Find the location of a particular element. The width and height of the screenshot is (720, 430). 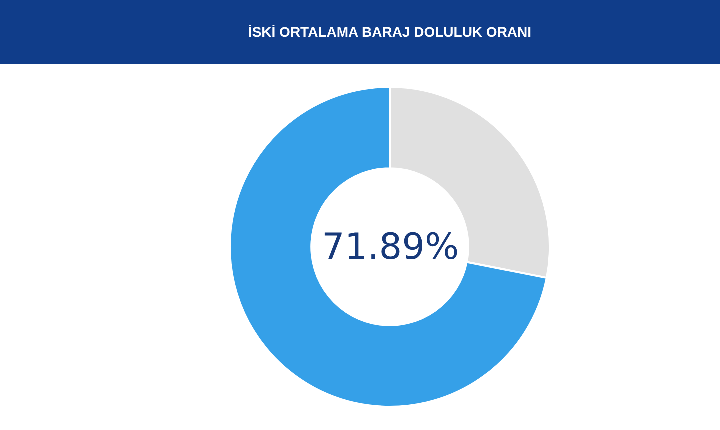

chart-title: İSKİ ORTALAMA BARAJ DOLULUK ORANI is located at coordinates (390, 32).